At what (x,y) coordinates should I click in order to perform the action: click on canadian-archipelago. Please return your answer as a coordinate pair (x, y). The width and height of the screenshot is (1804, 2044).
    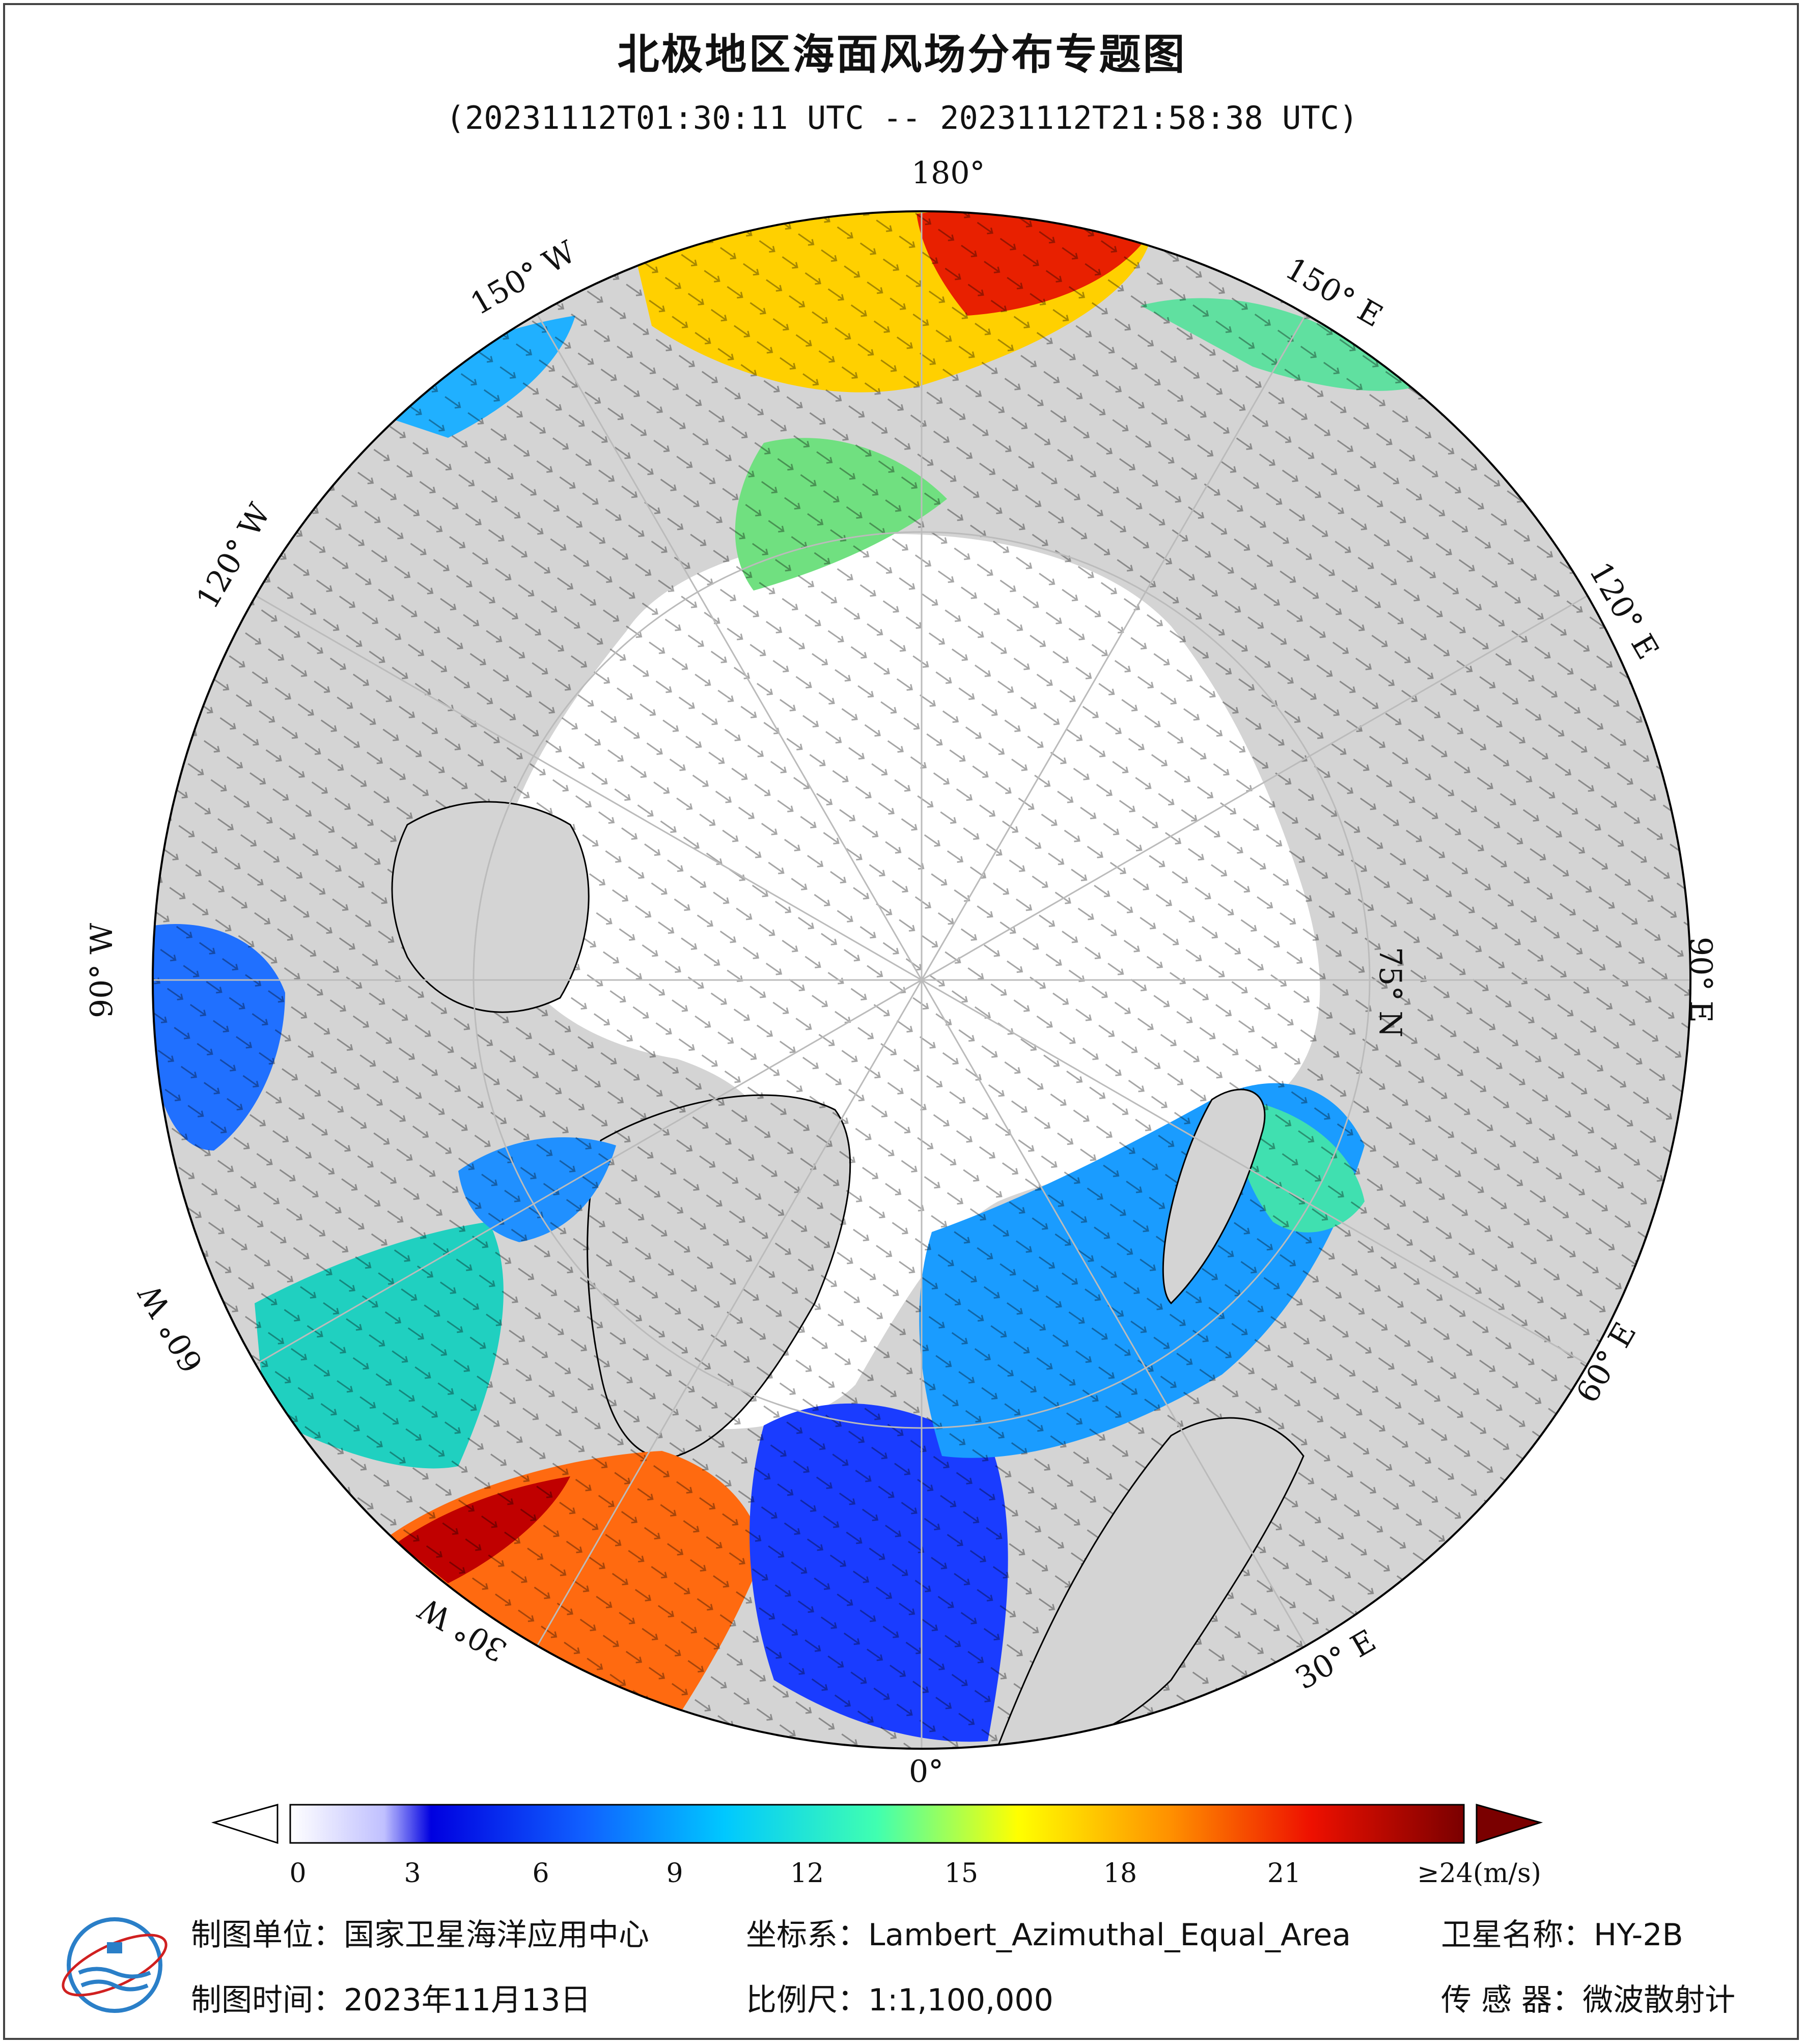
    Looking at the image, I should click on (490, 907).